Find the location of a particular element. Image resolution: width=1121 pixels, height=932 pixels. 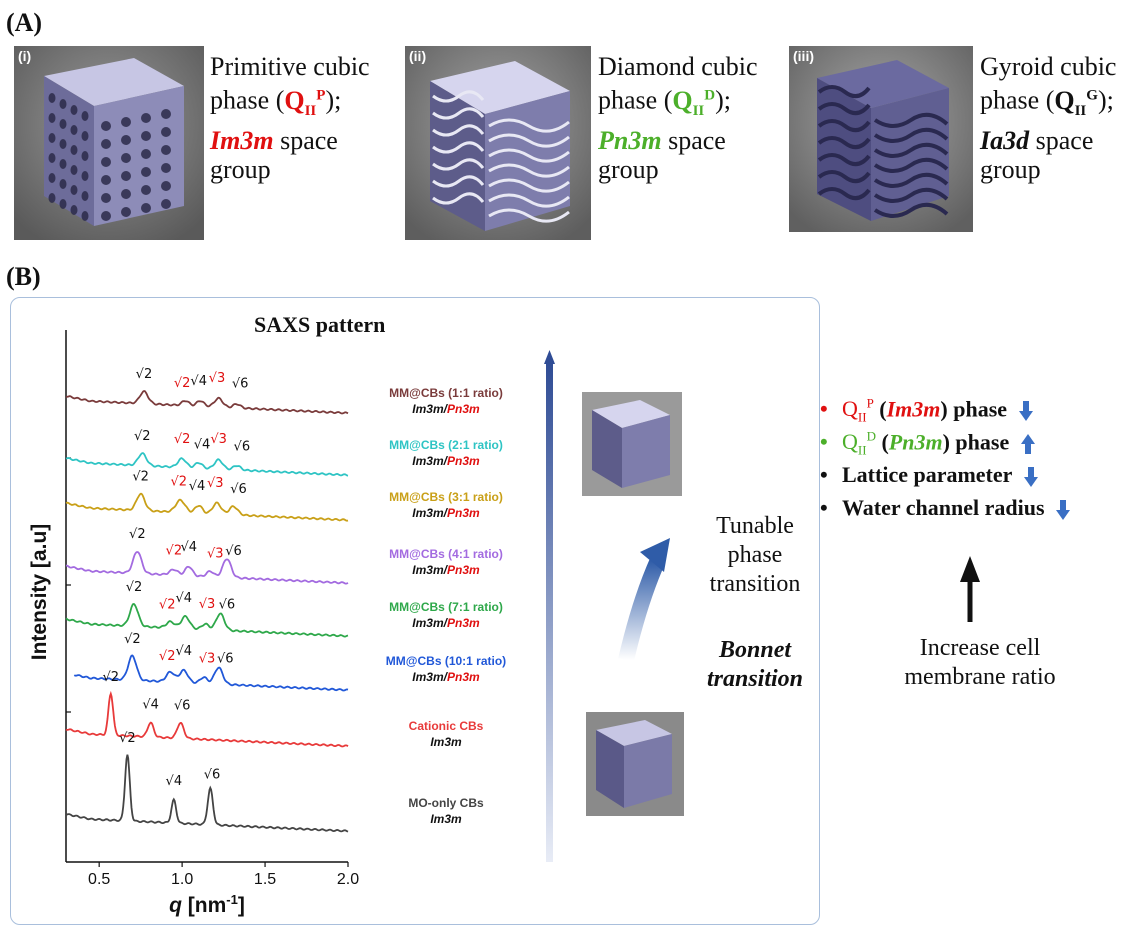

down-arrow-icon is located at coordinates (1025, 411).